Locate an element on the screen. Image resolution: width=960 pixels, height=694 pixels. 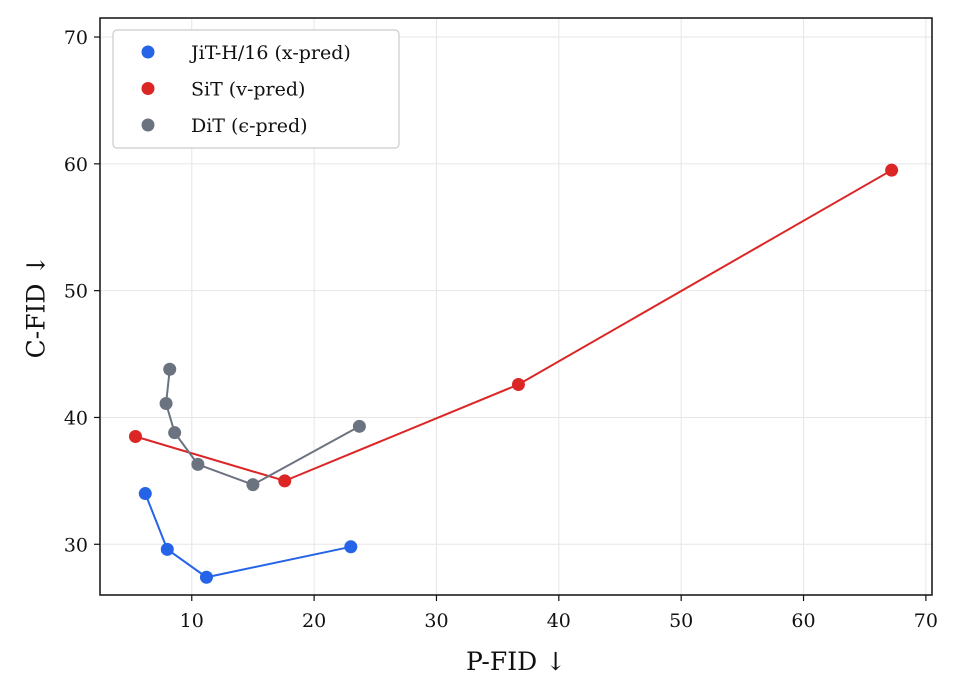
legend-box is located at coordinates (256, 89).